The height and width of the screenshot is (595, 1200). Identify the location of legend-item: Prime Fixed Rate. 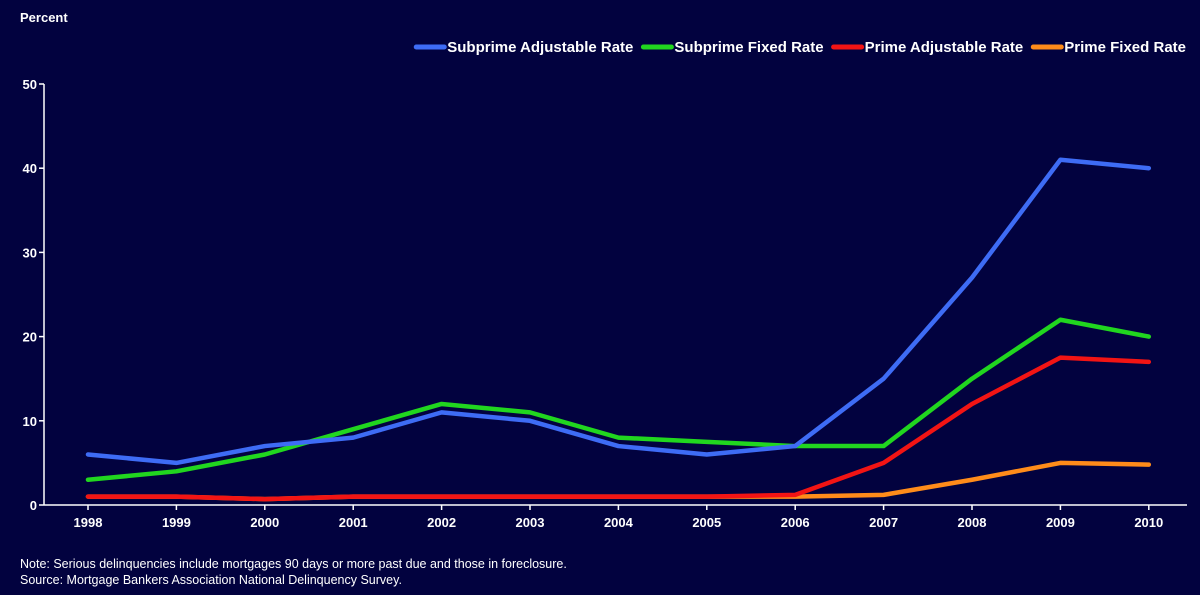
(1108, 47).